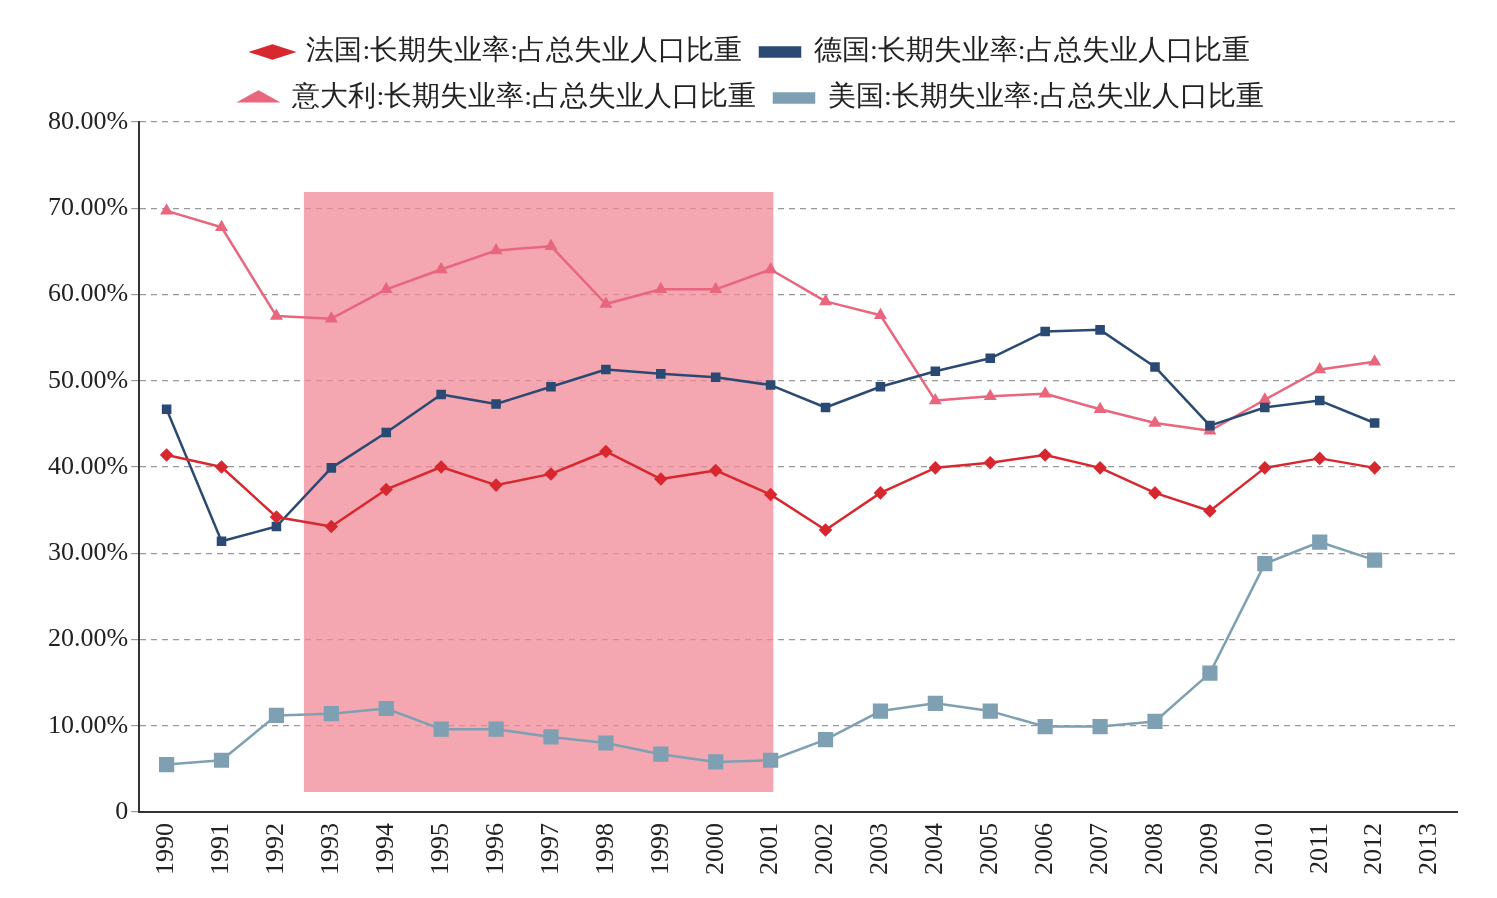 The height and width of the screenshot is (898, 1497). Describe the element at coordinates (1032, 50) in the screenshot. I see `legend-label: 德国:长期失业率:占总失业人口比重` at that location.